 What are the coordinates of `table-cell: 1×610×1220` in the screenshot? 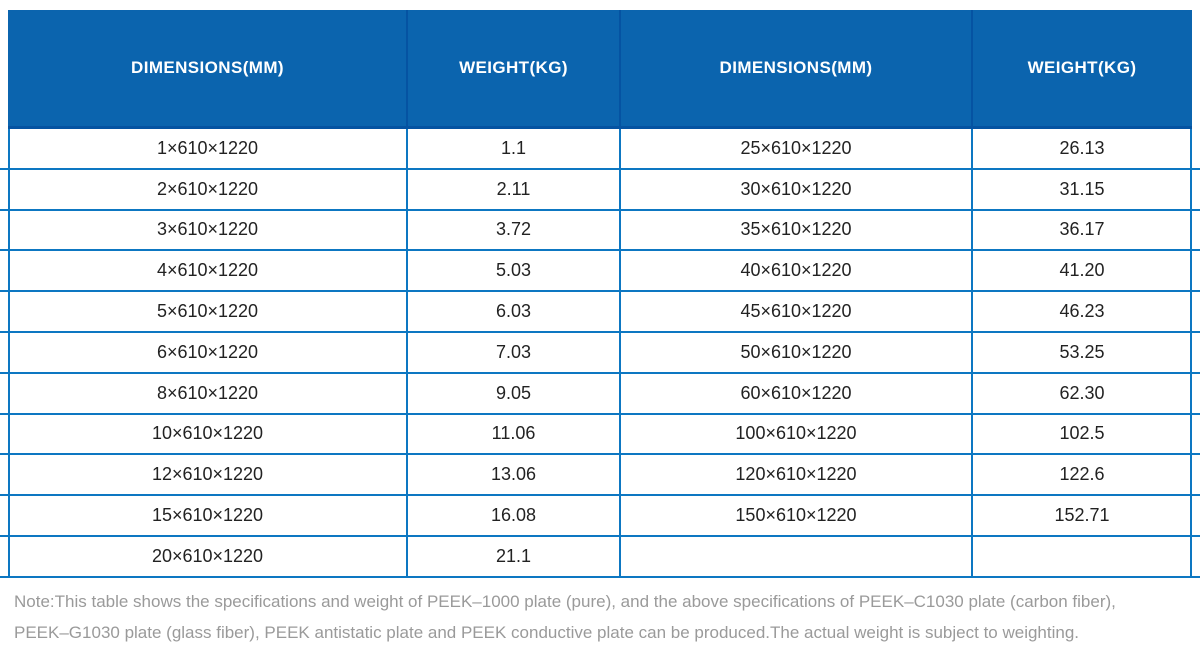 It's located at (207, 147).